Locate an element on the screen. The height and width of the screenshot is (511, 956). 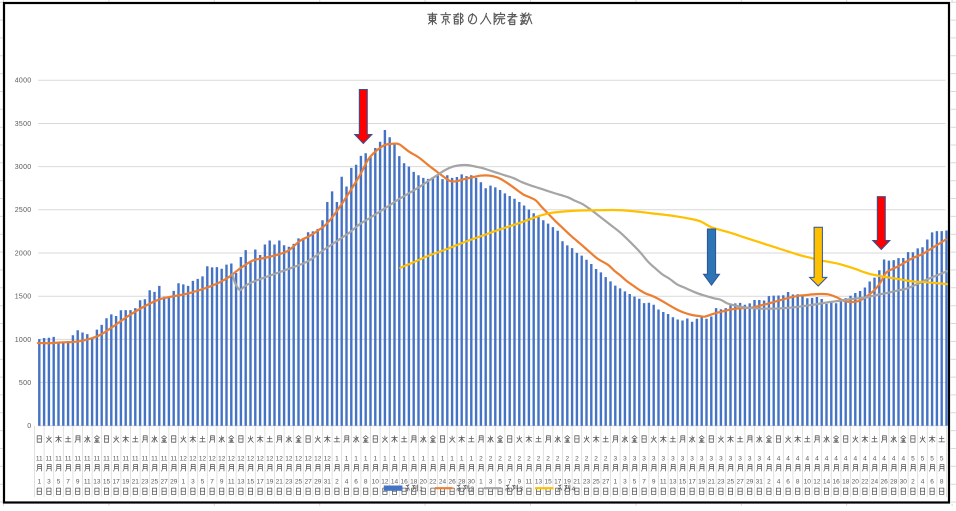
svg-text: 2500 is located at coordinates (23, 210).